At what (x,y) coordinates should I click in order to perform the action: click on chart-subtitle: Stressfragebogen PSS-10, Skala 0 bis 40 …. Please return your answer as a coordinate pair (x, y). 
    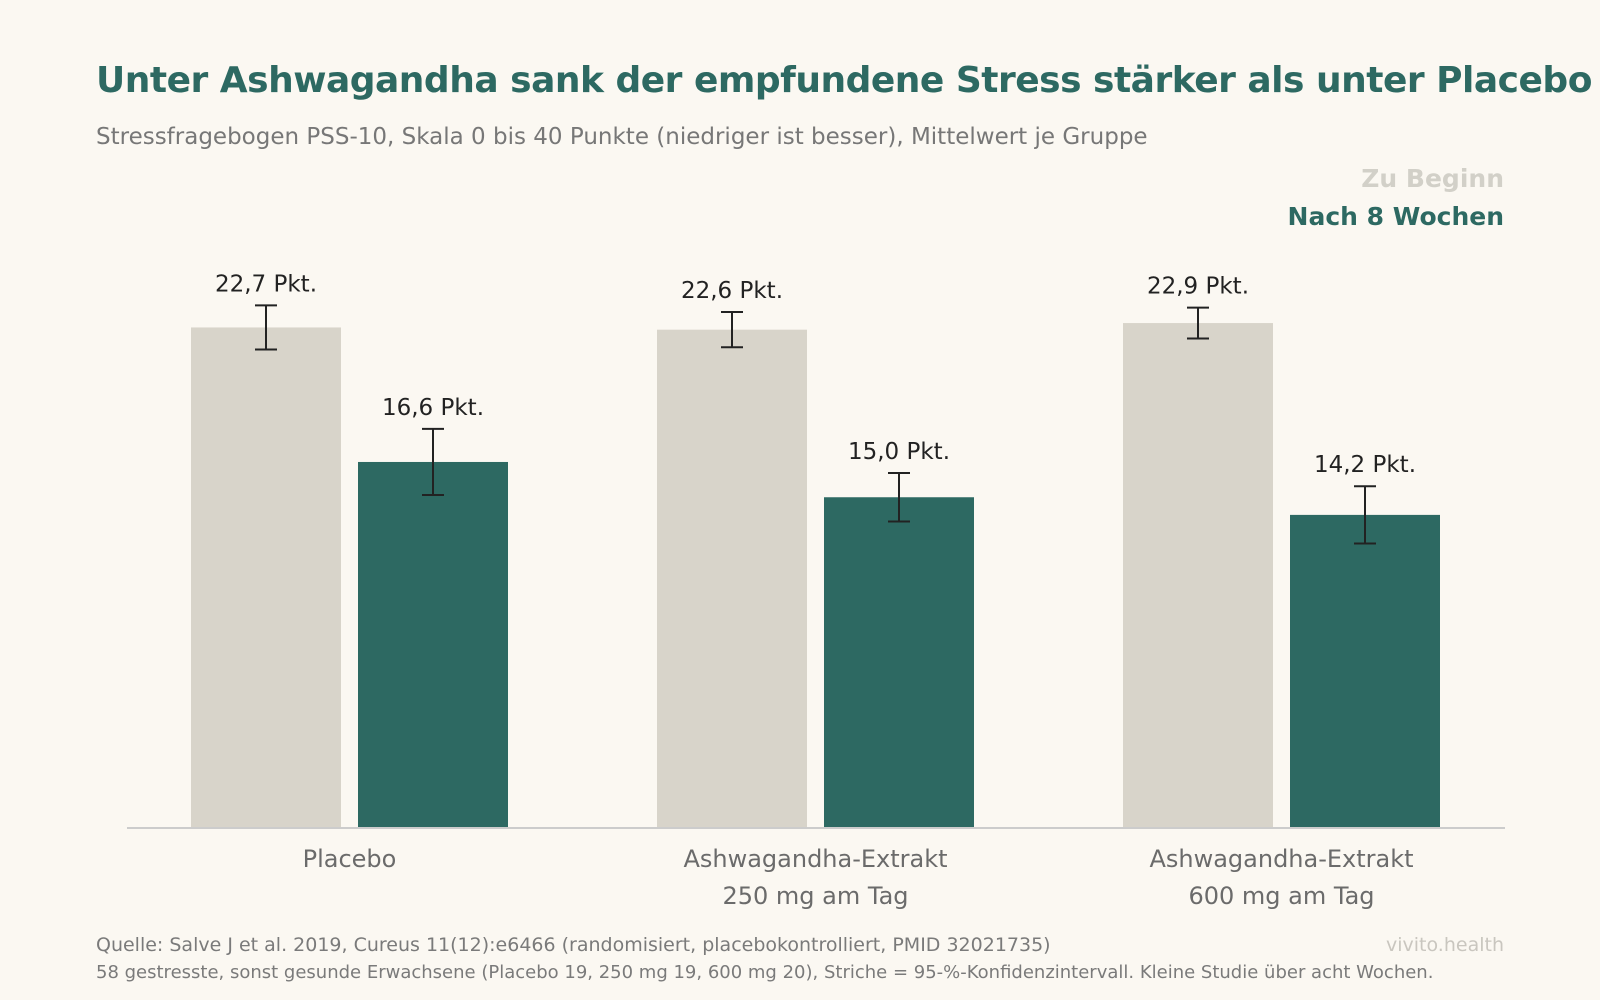
    Looking at the image, I should click on (622, 137).